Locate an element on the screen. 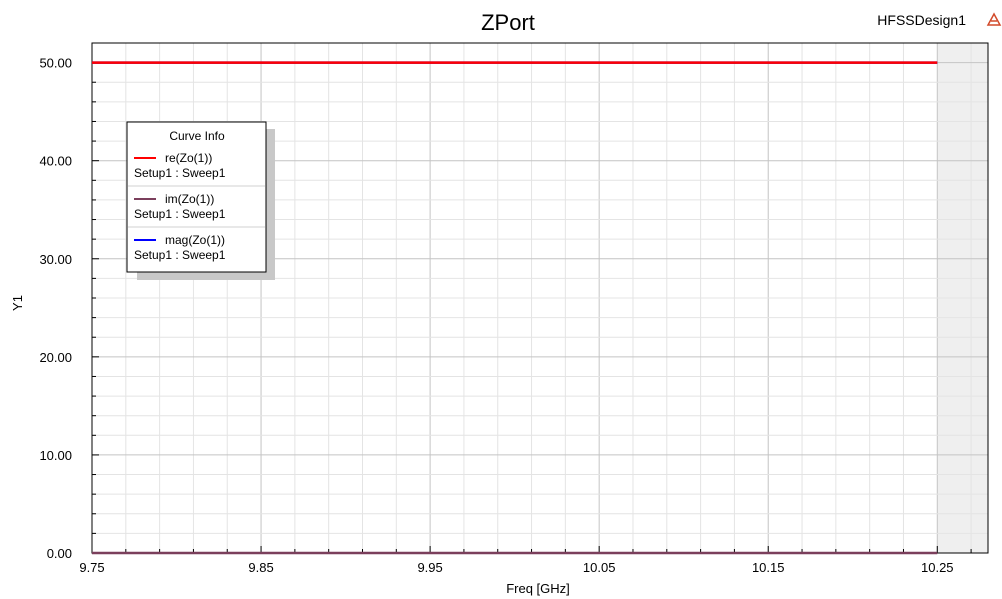 This screenshot has width=1002, height=599. x-tick-label: 9.95 is located at coordinates (429, 567).